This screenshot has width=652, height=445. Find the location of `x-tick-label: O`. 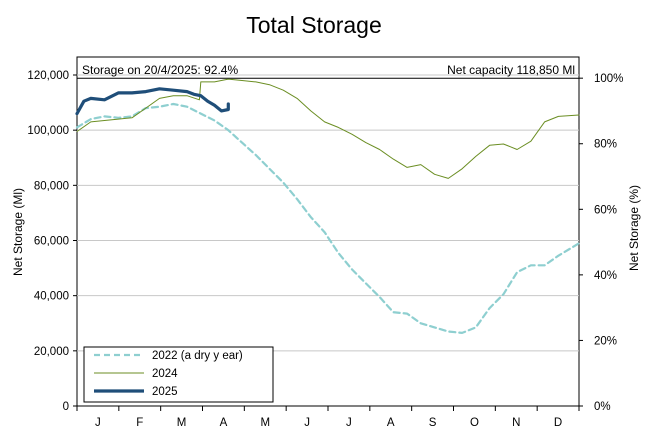

x-tick-label: O is located at coordinates (474, 423).